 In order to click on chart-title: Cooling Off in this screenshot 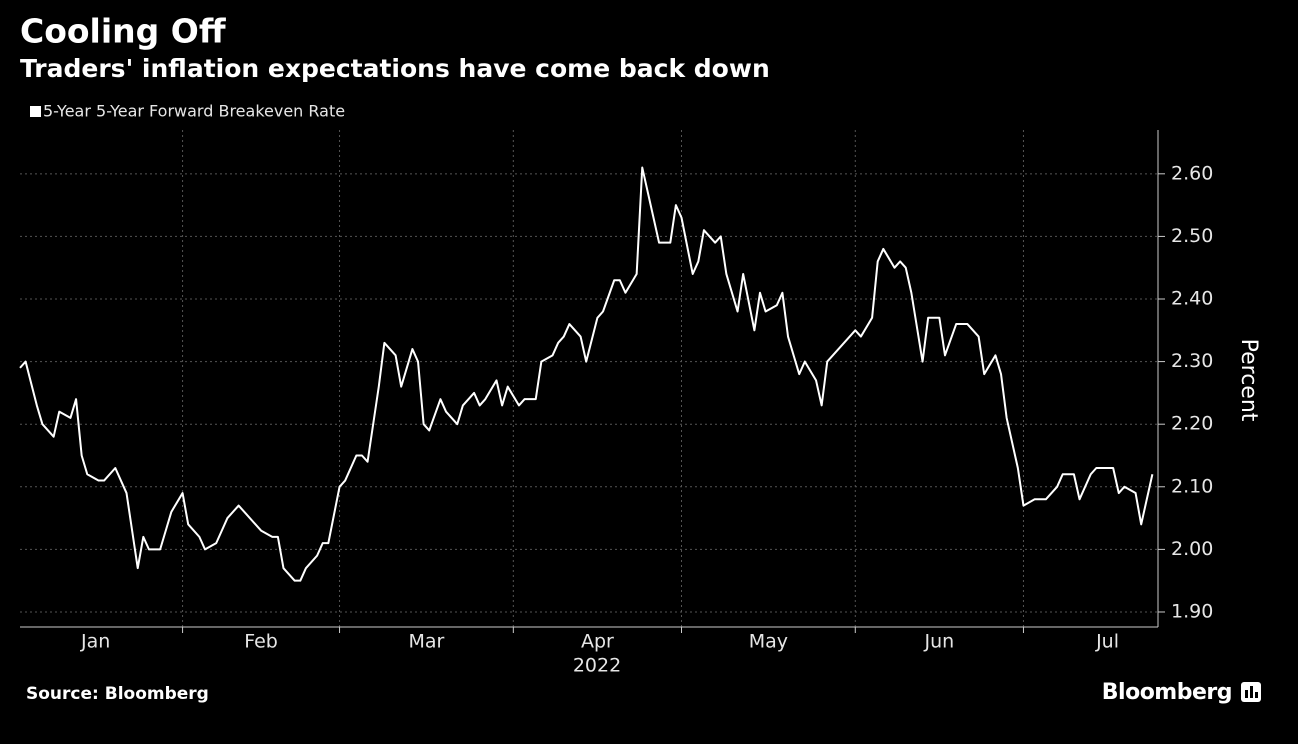, I will do `click(123, 31)`.